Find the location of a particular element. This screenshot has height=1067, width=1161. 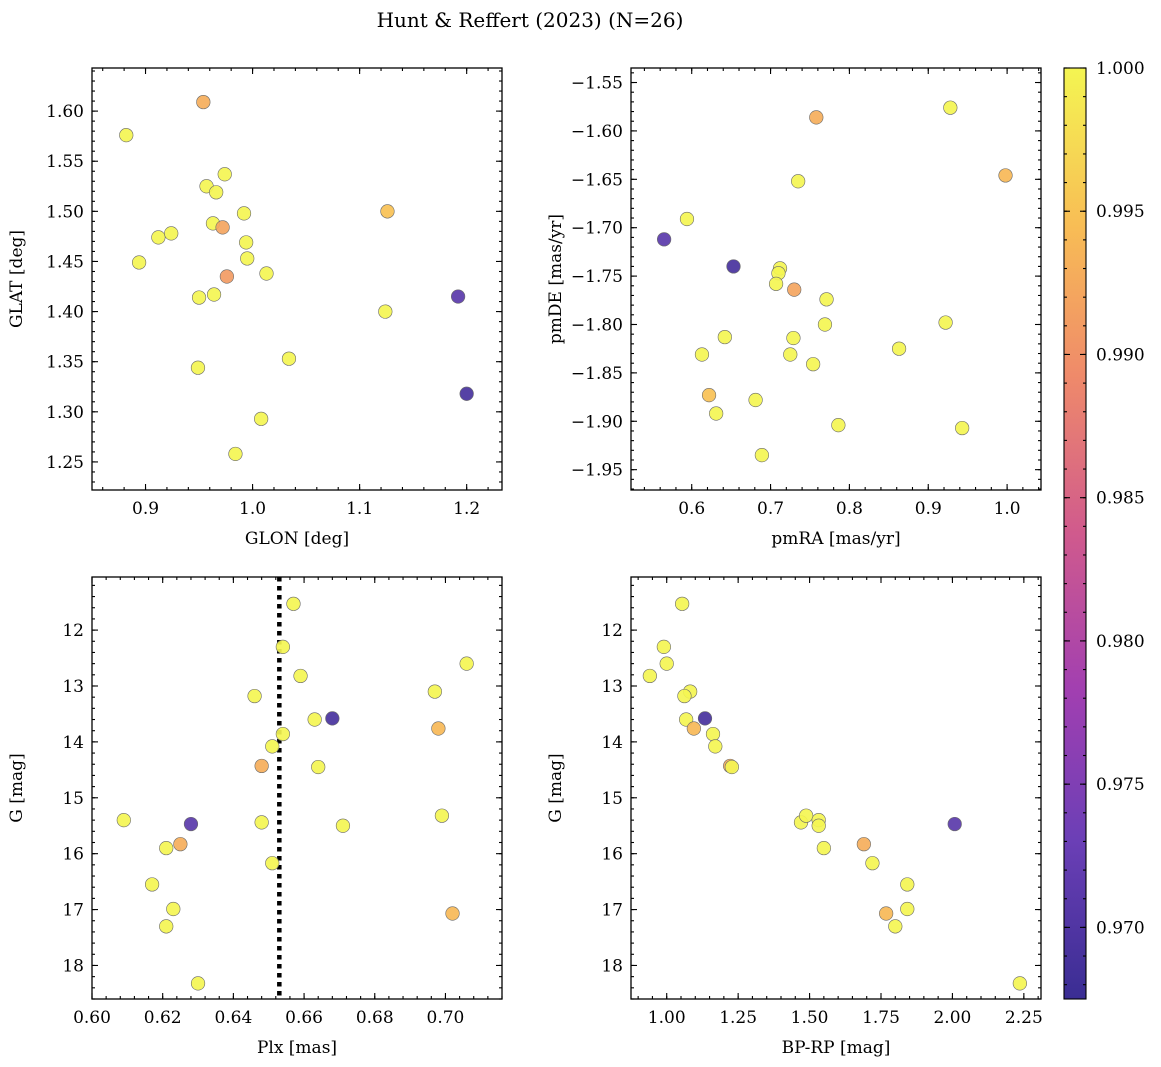

colorbar-tick-label: 0.985 is located at coordinates (1120, 499).